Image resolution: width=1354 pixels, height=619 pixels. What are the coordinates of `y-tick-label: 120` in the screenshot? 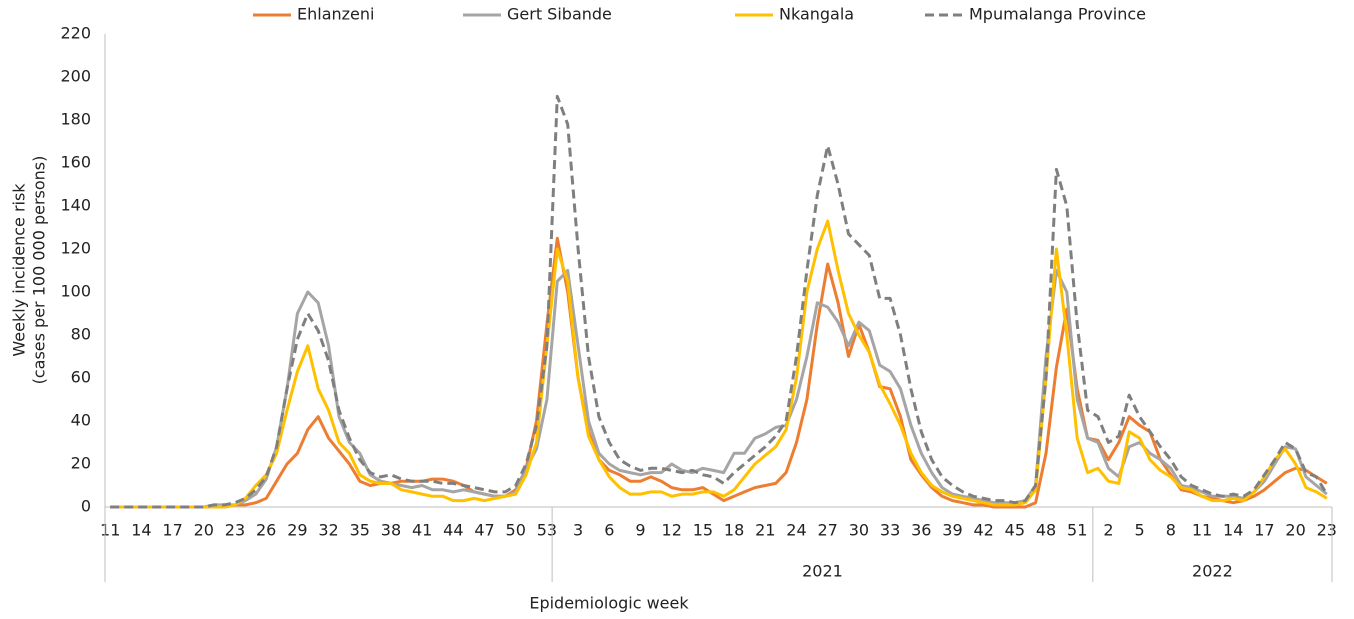 It's located at (75, 248).